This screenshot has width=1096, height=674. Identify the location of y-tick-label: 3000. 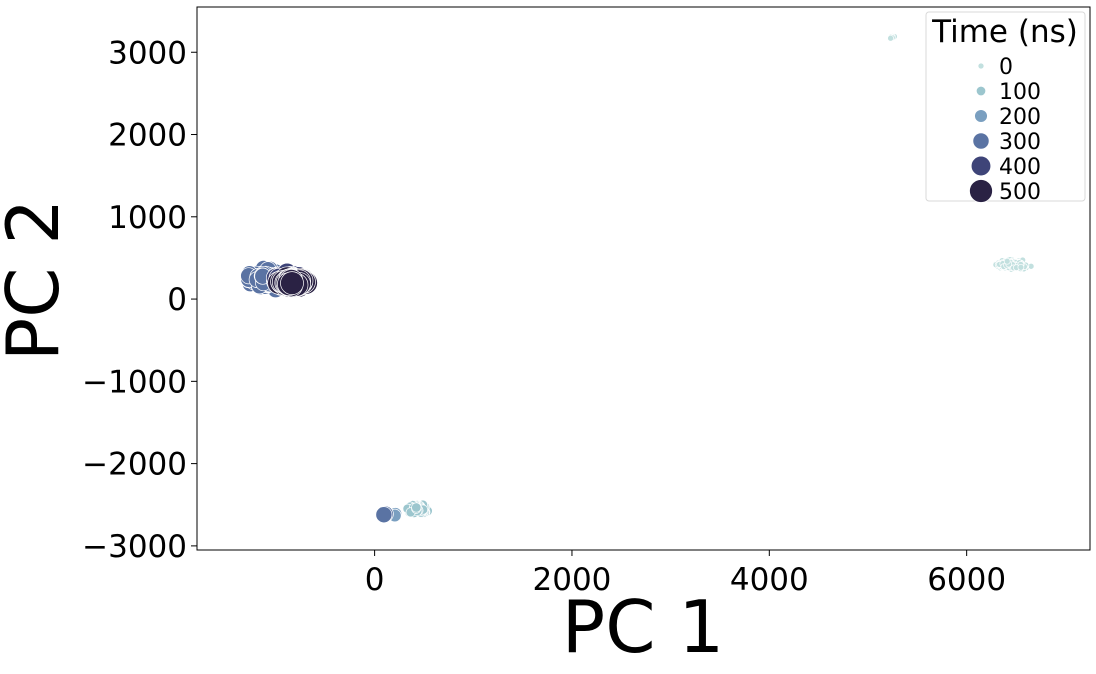
(147, 53).